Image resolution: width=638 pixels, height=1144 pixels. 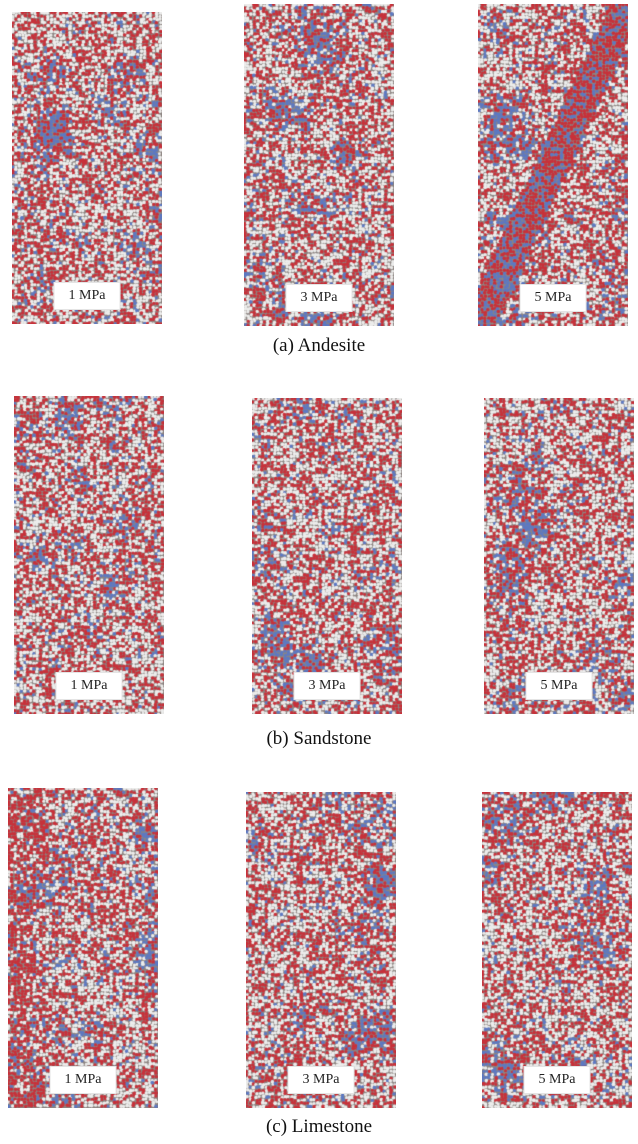 I want to click on andesite-3mpa-panel: 3 MPa, so click(x=319, y=165).